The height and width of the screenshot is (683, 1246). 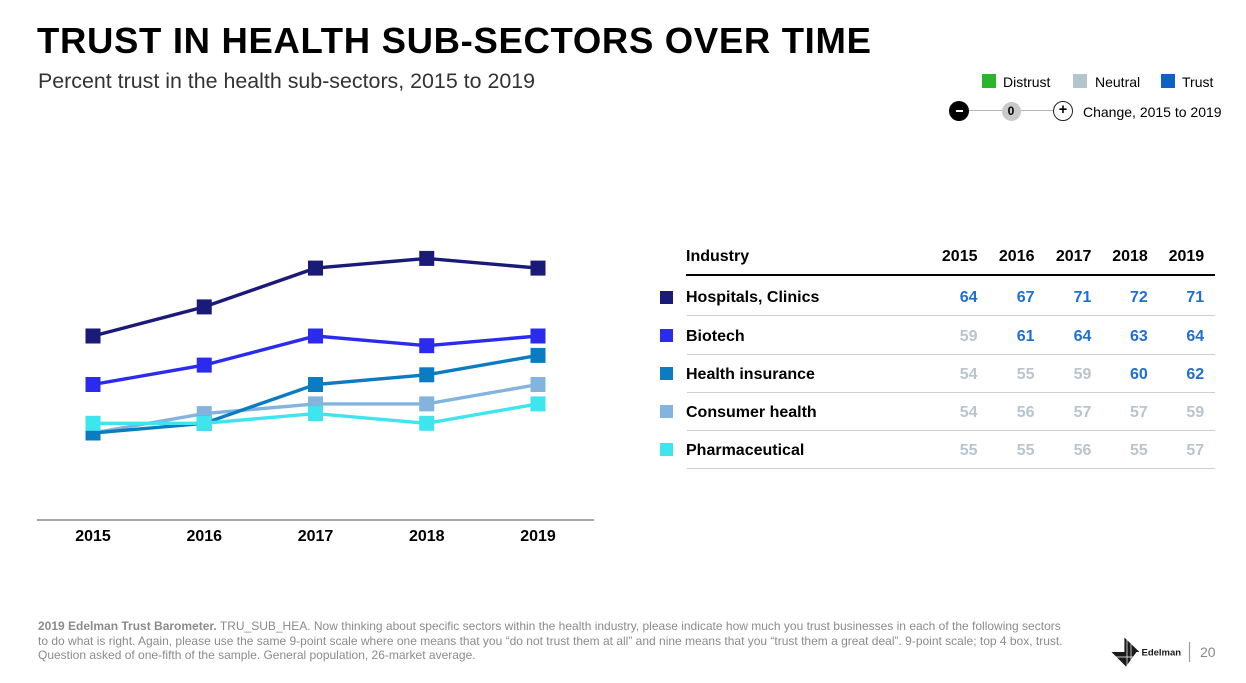 What do you see at coordinates (1162, 653) in the screenshot?
I see `svg-text: Edelman` at bounding box center [1162, 653].